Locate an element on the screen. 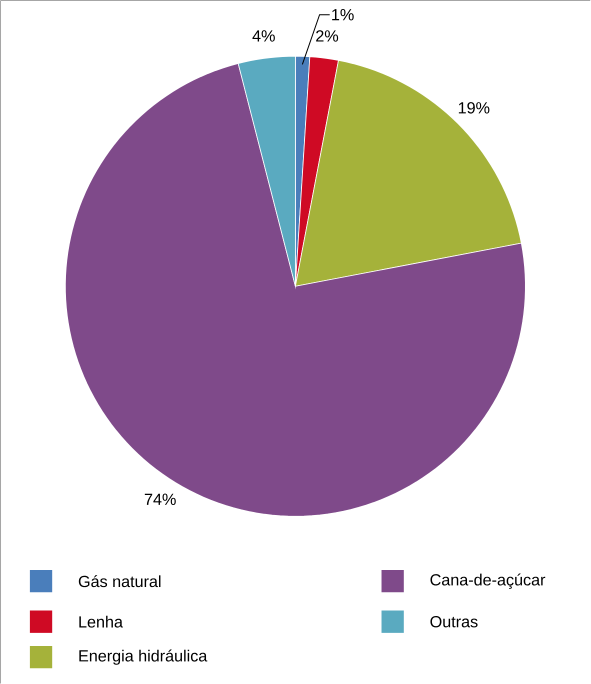 This screenshot has height=684, width=591. data-label: 19% is located at coordinates (474, 108).